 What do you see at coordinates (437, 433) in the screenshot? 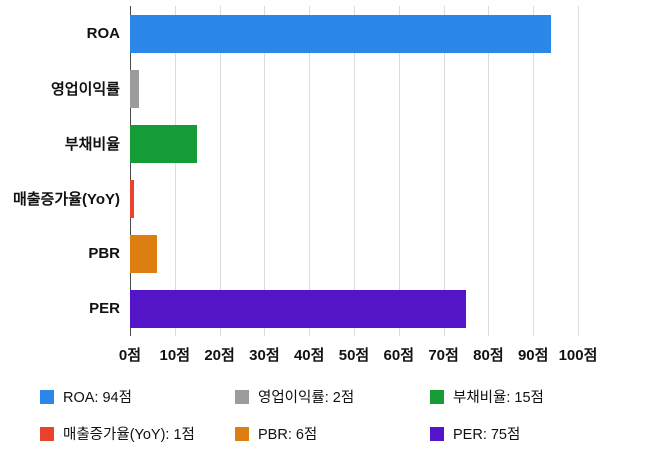
I see `legend-swatch-per` at bounding box center [437, 433].